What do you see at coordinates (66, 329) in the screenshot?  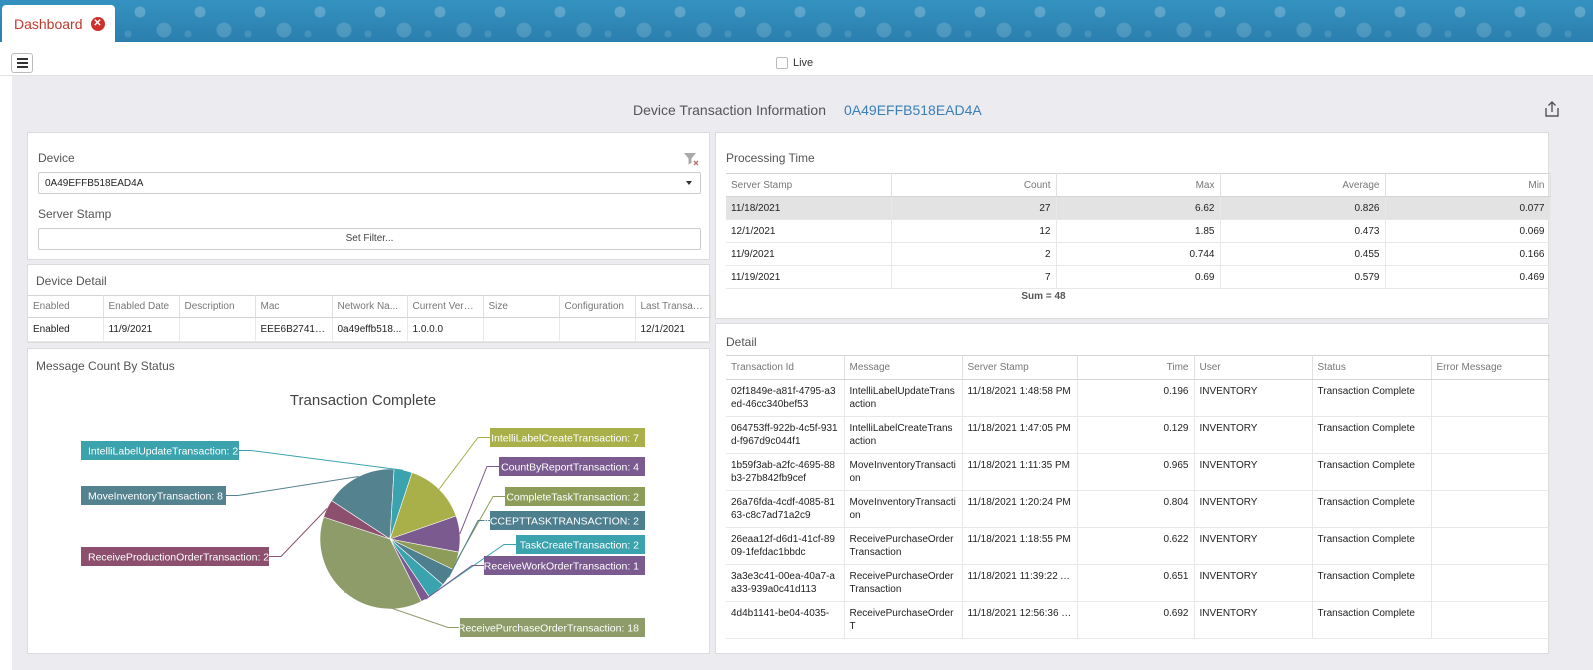 I see `table-cell: Enabled` at bounding box center [66, 329].